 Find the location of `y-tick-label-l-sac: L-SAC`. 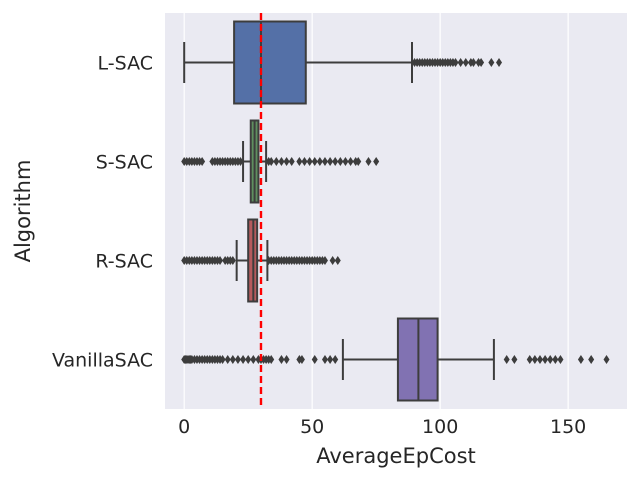

y-tick-label-l-sac: L-SAC is located at coordinates (125, 64).